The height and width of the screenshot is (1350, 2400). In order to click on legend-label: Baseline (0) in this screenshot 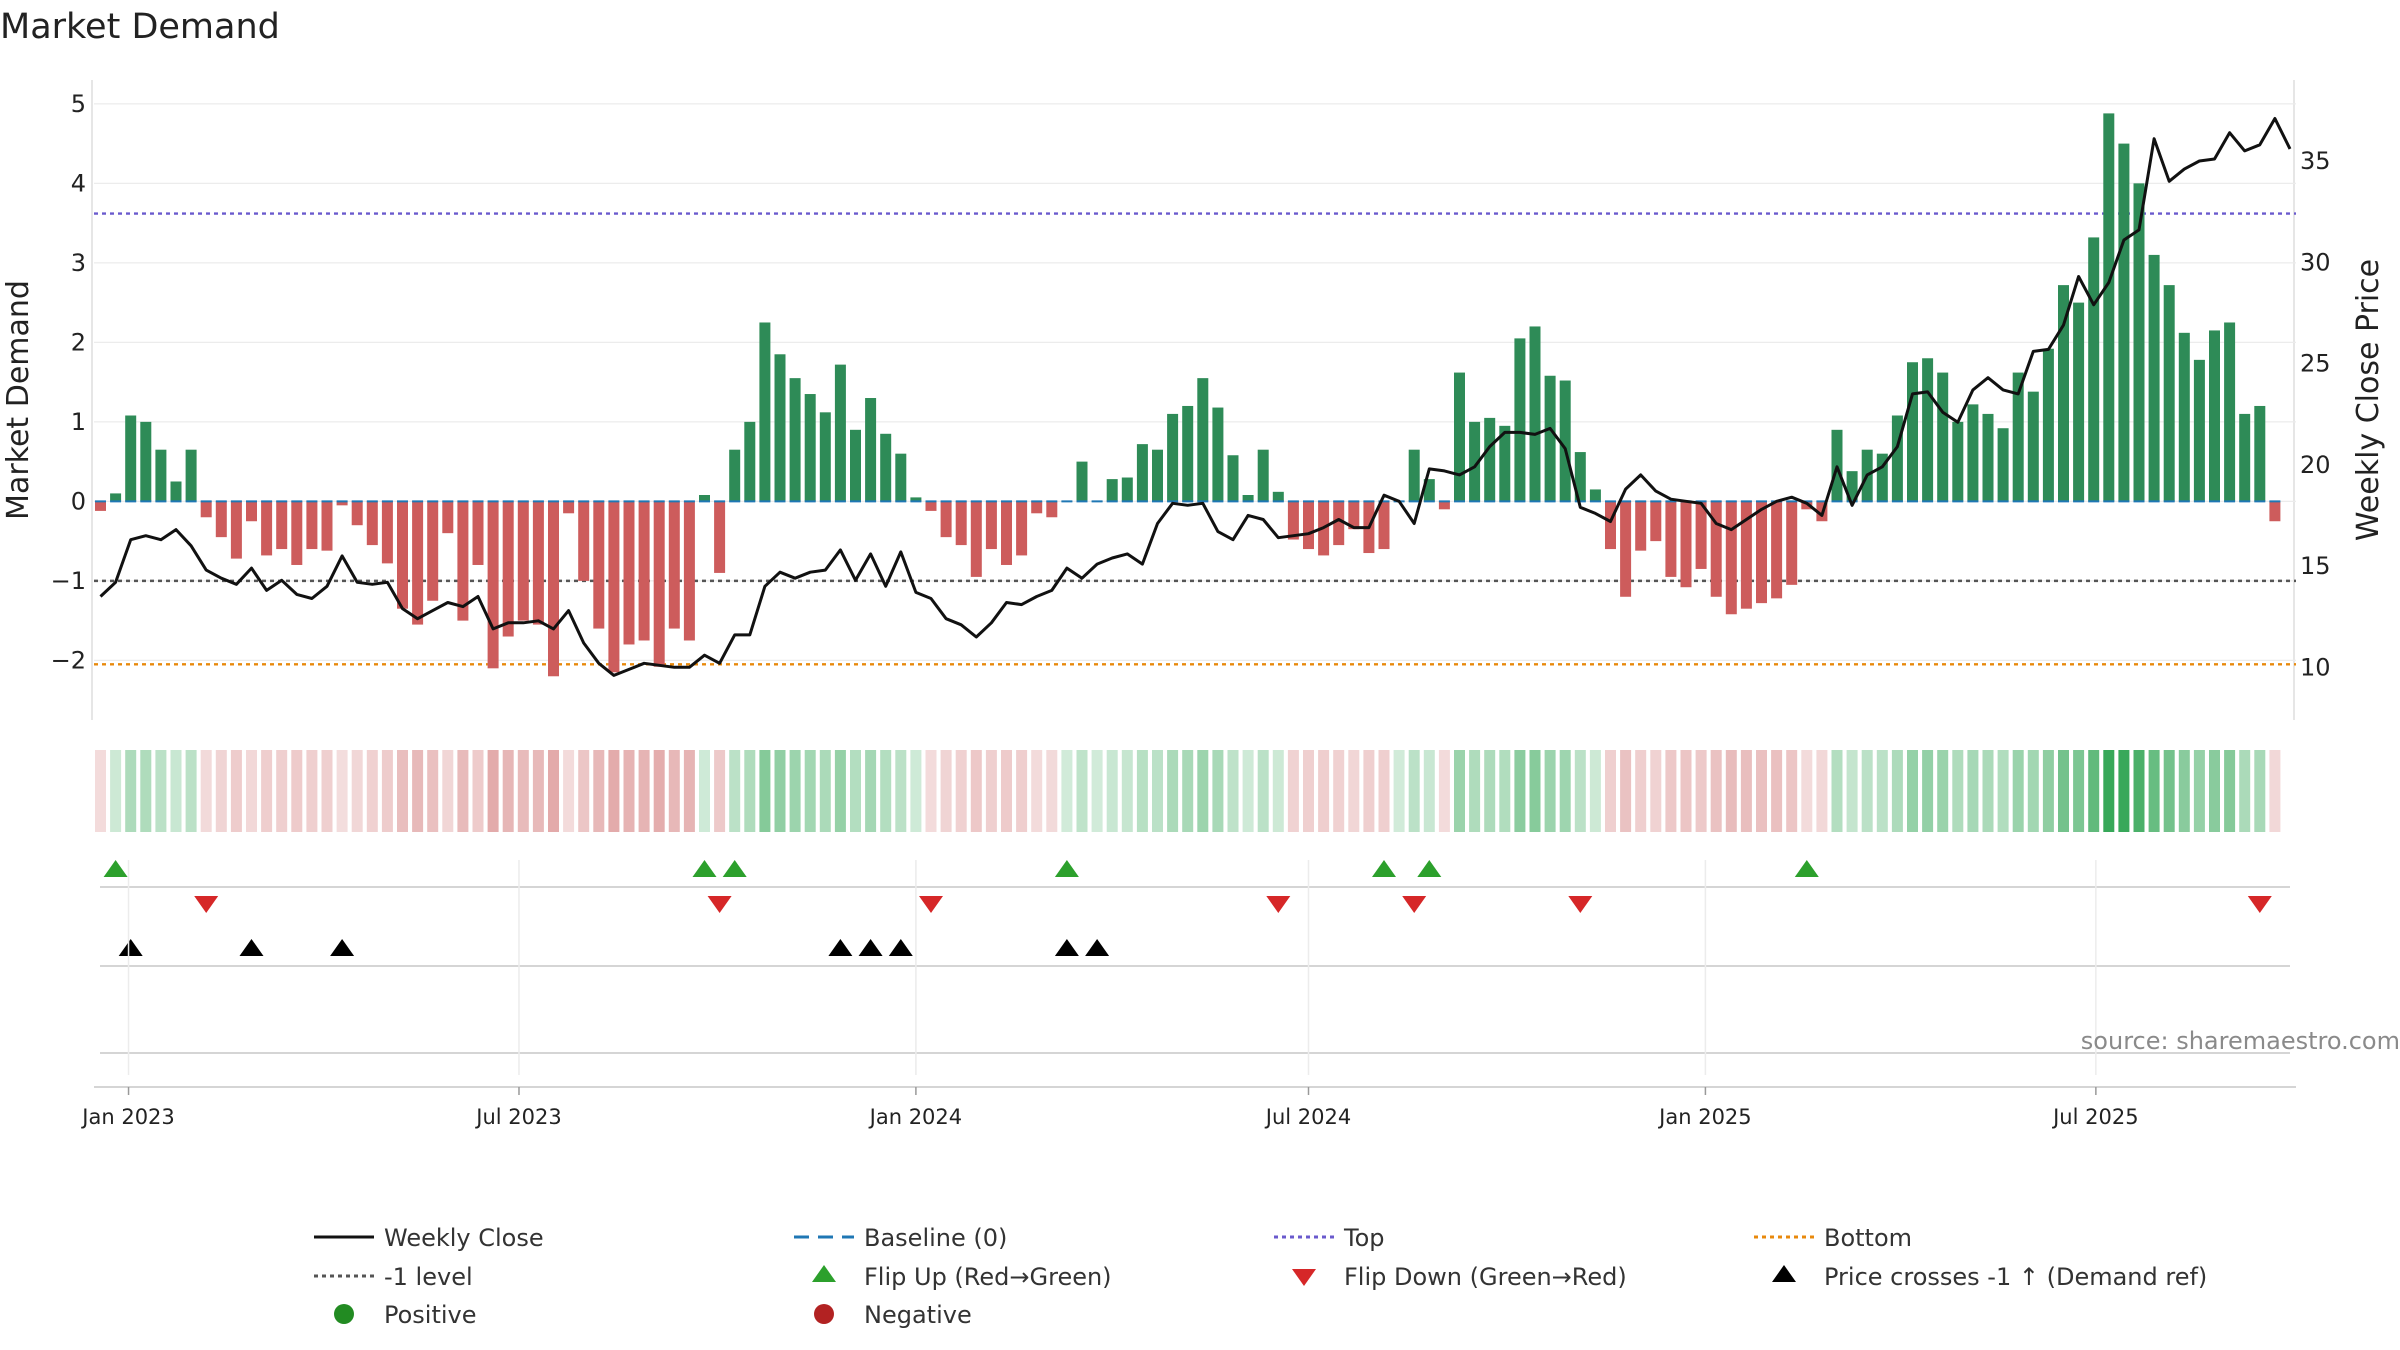, I will do `click(935, 1238)`.